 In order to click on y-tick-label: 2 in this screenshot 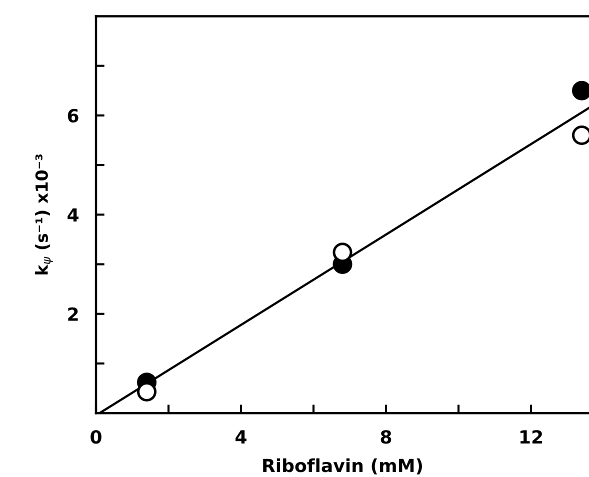, I will do `click(73, 314)`.